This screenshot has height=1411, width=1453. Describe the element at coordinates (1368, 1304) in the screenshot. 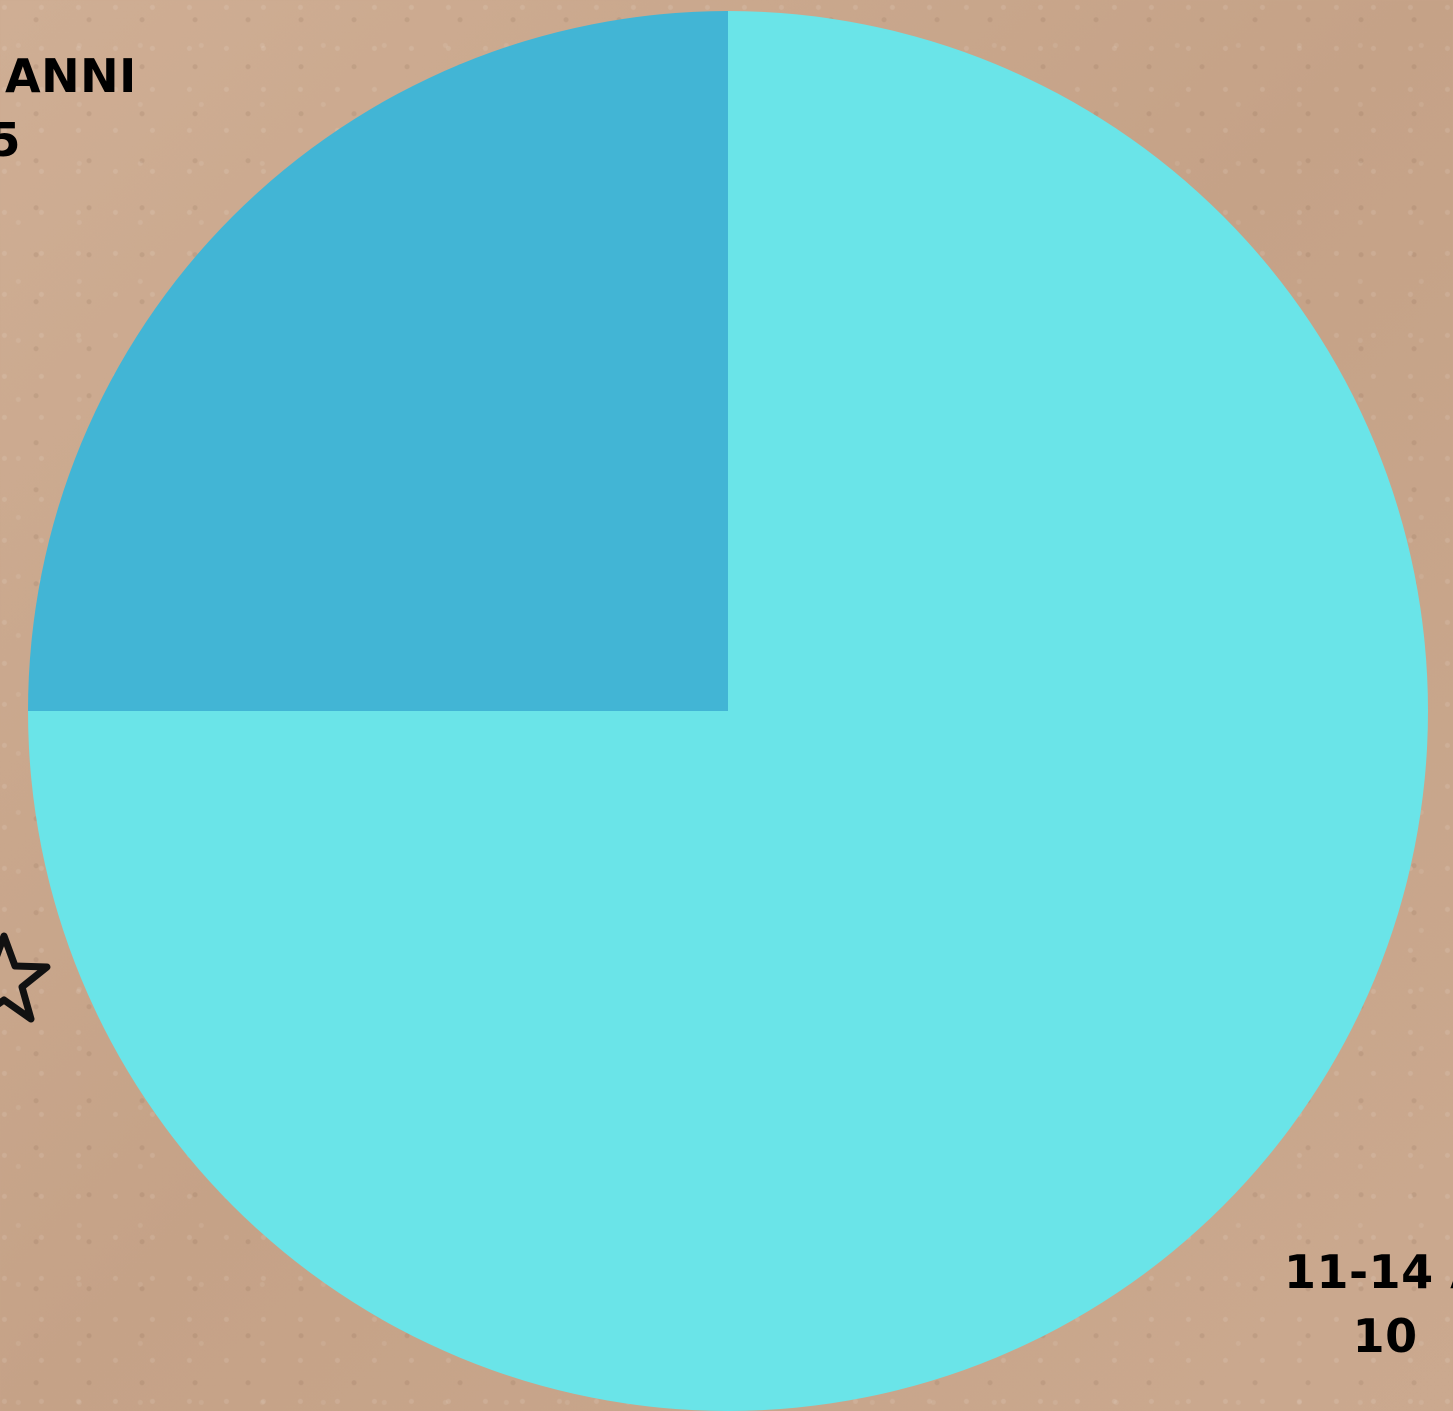

I see `slice-label-large: 11-14 A 10` at that location.